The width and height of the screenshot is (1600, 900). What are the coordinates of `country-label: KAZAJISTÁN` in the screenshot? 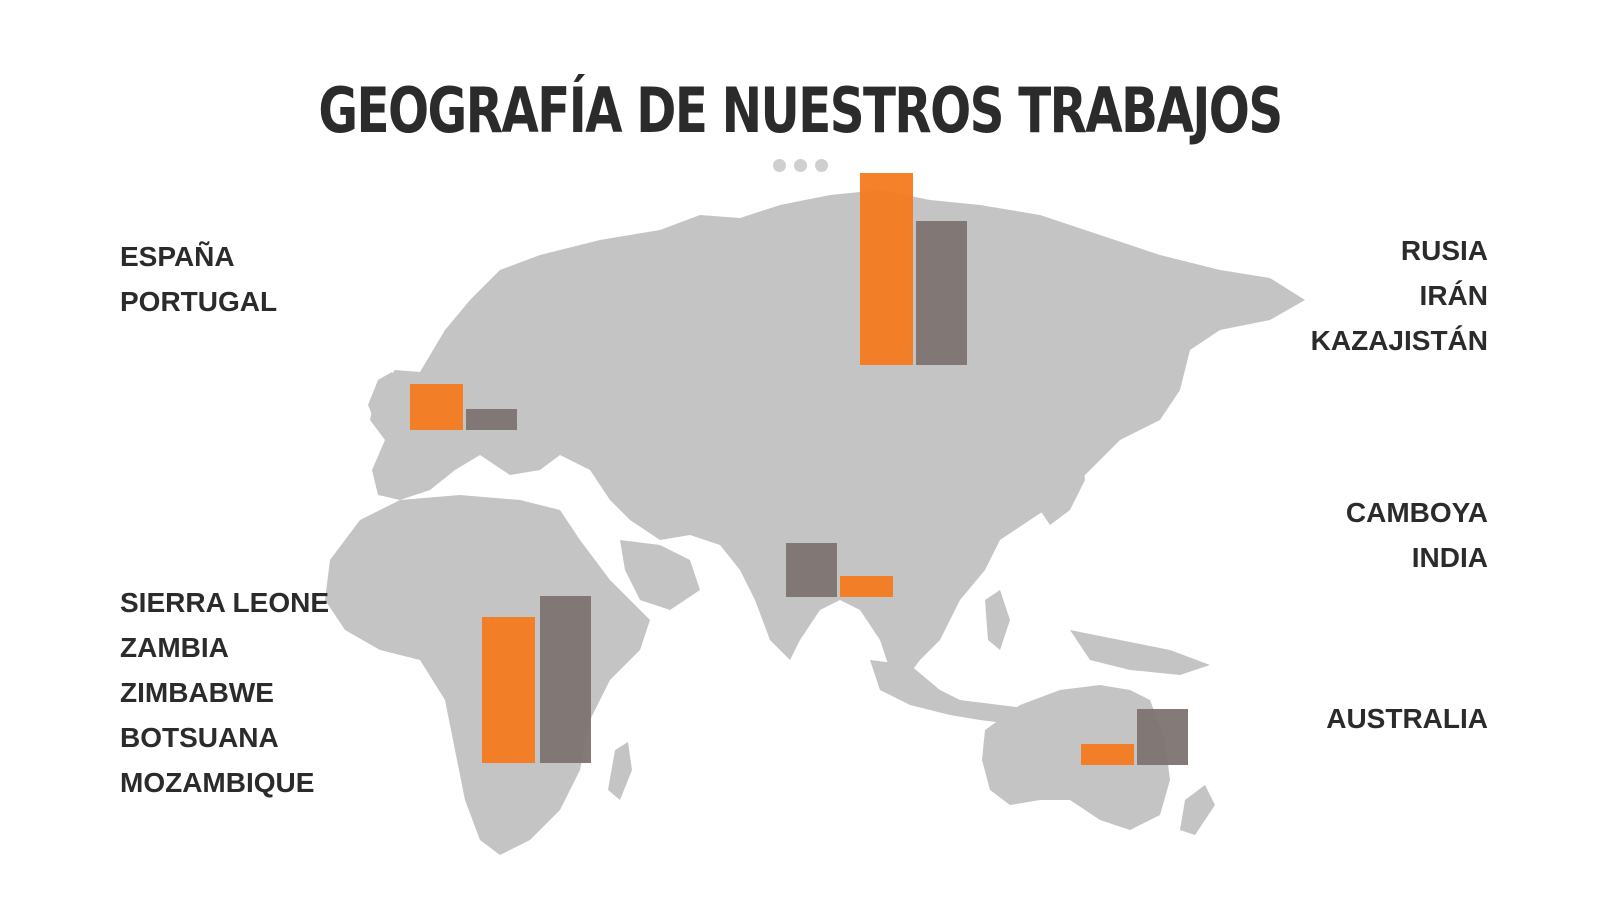 It's located at (1399, 340).